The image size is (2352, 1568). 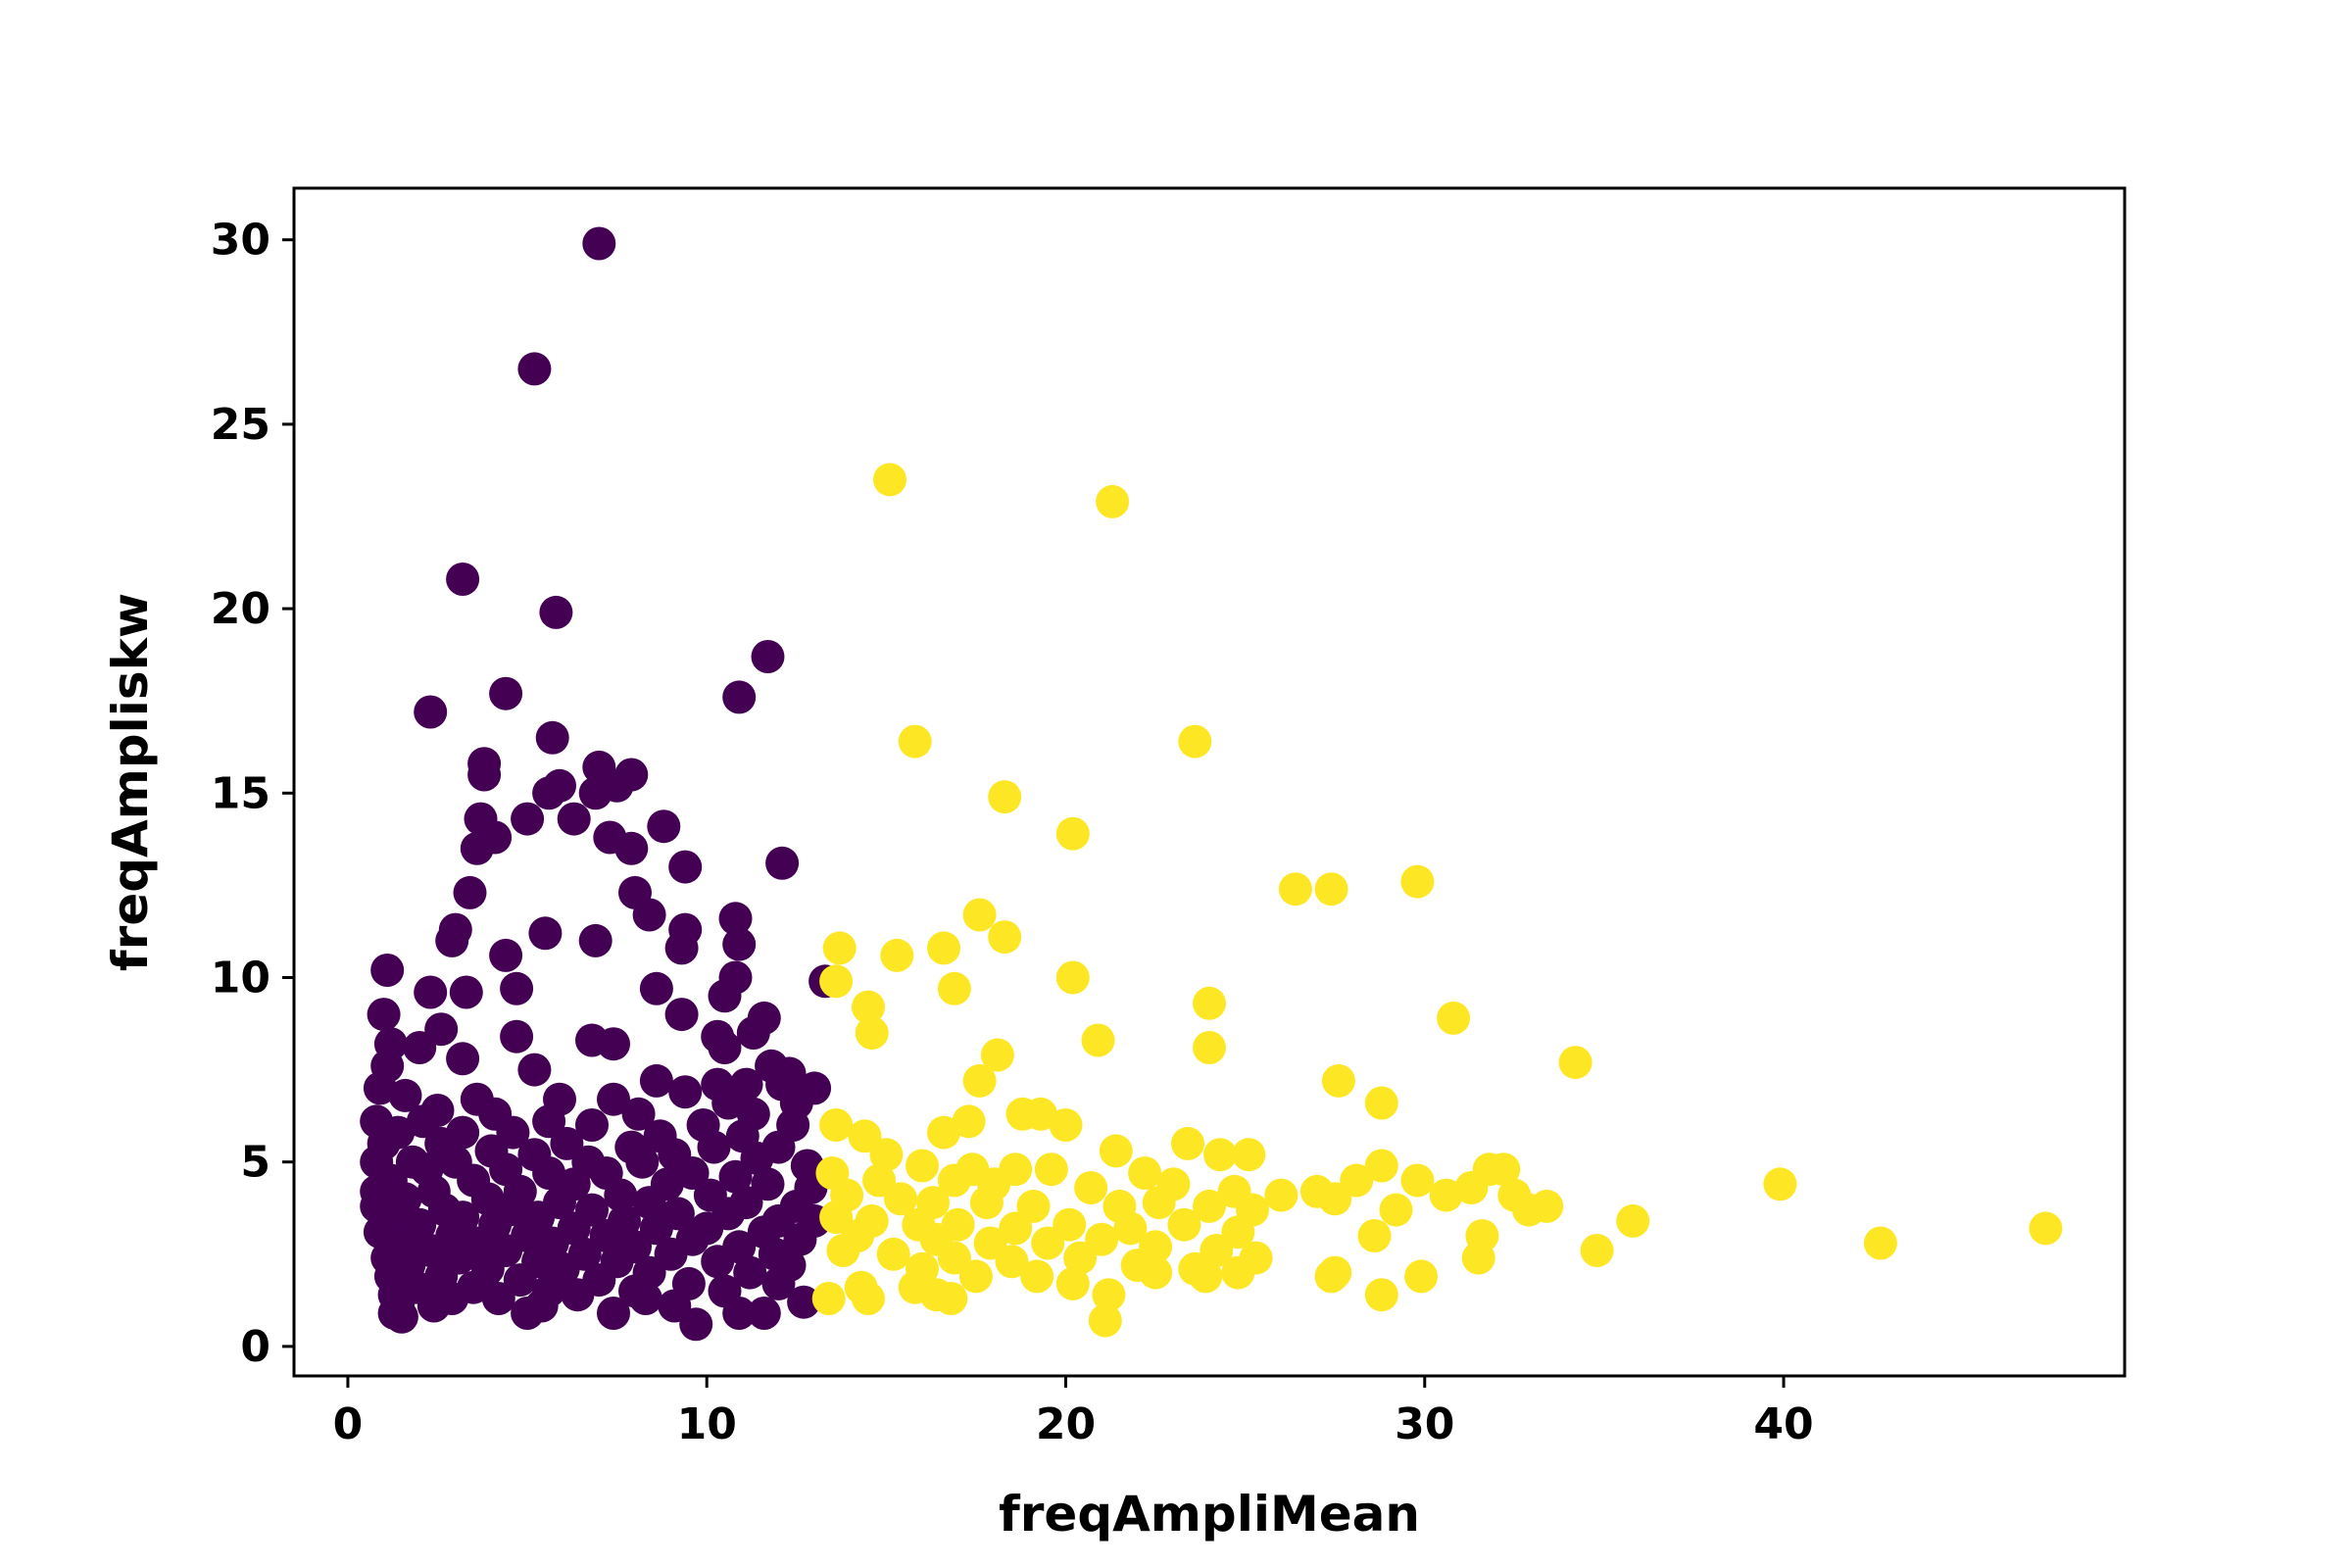 I want to click on y-tick-label: 25, so click(x=240, y=425).